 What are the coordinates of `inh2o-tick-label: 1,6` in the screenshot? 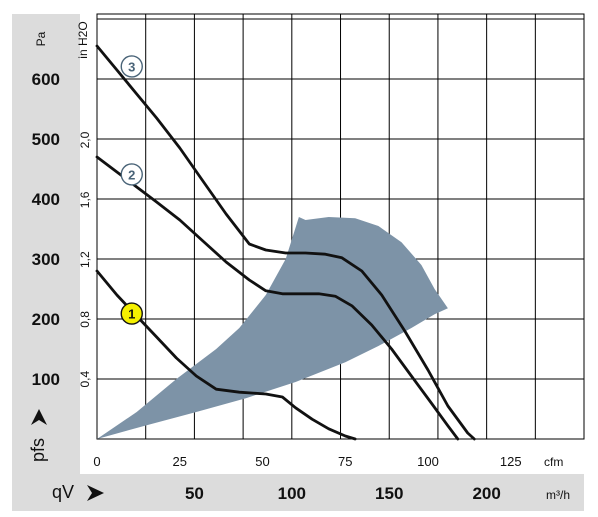 It's located at (85, 199).